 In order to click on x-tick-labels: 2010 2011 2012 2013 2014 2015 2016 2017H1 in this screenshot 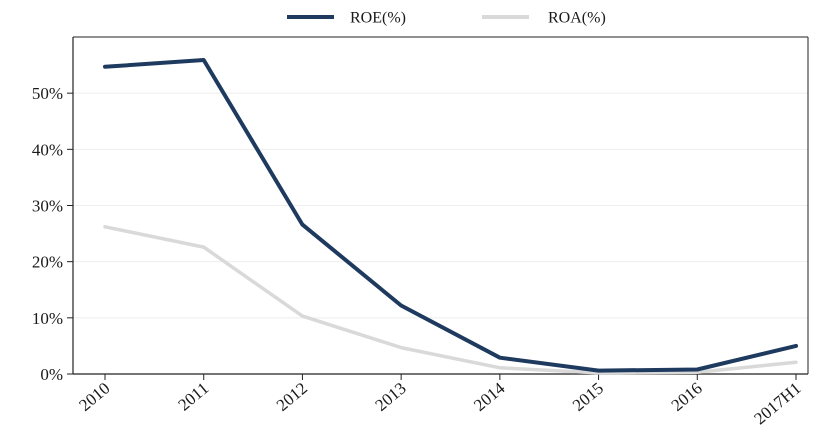, I will do `click(440, 401)`.